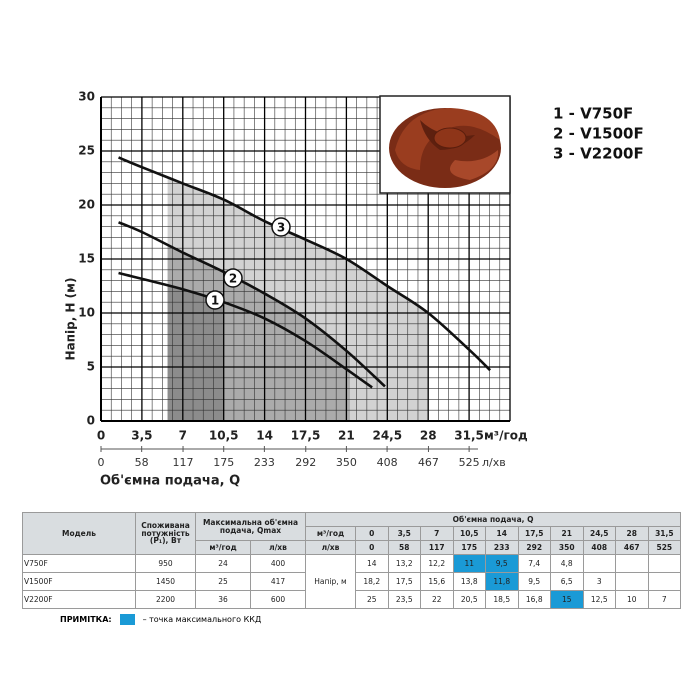 The width and height of the screenshot is (700, 700). I want to click on header-cell: 31,5, so click(664, 533).